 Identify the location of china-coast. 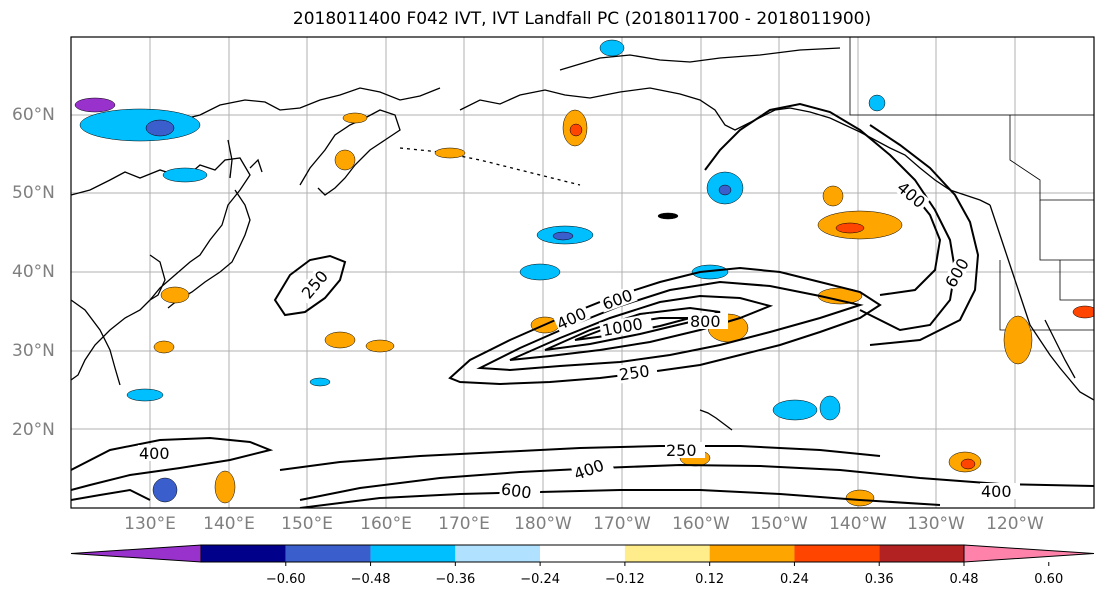
(96, 342).